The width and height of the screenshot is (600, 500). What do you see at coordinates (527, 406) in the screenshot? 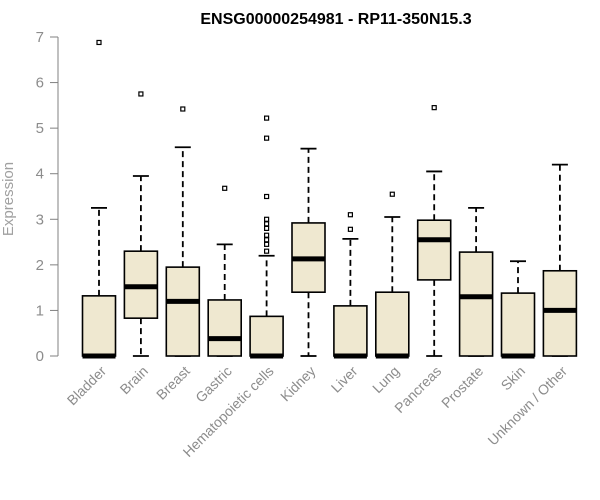
I see `x-tick-label: Unknown / Other` at bounding box center [527, 406].